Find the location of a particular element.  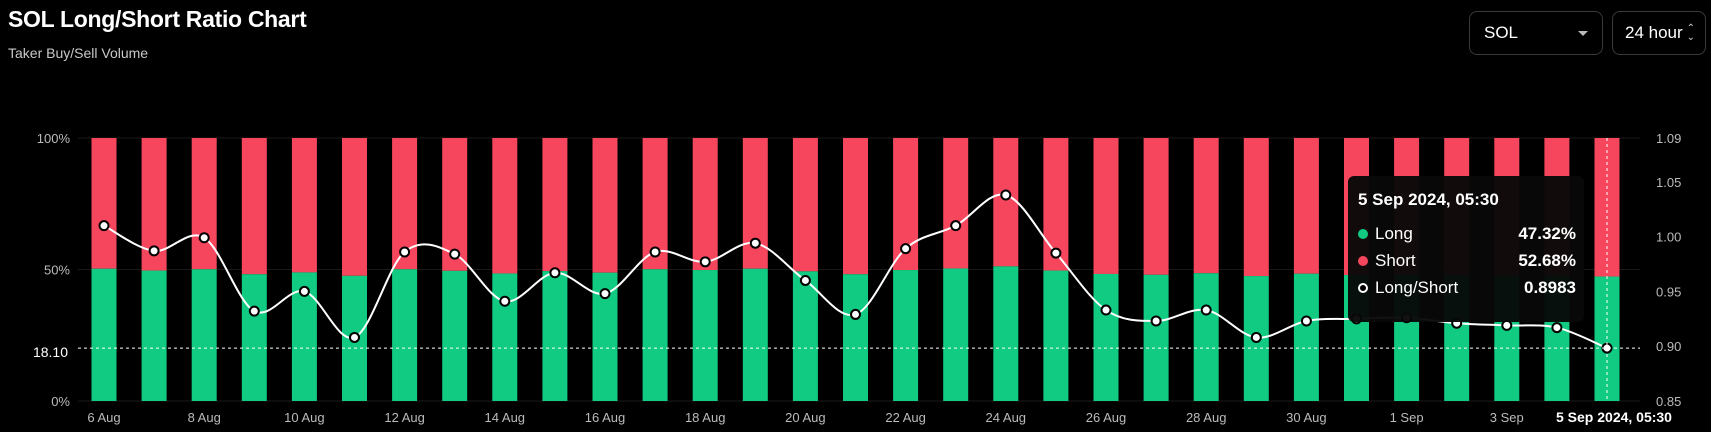

y-right-tick-label: 0.95 is located at coordinates (1668, 291).